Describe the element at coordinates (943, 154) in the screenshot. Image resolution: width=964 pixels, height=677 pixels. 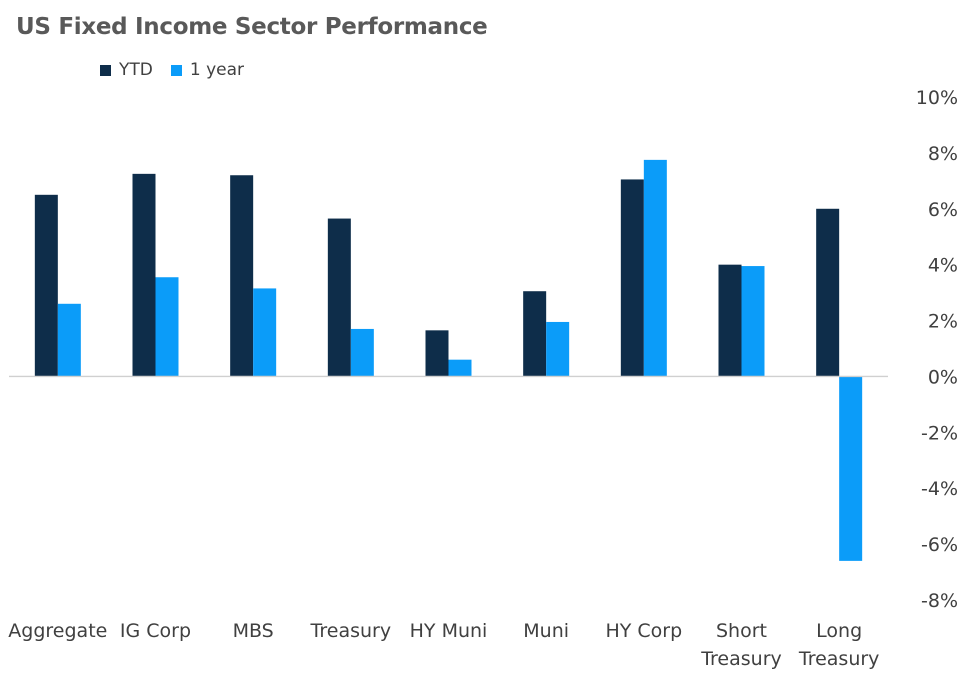
I see `y-tick-label: 8%` at that location.